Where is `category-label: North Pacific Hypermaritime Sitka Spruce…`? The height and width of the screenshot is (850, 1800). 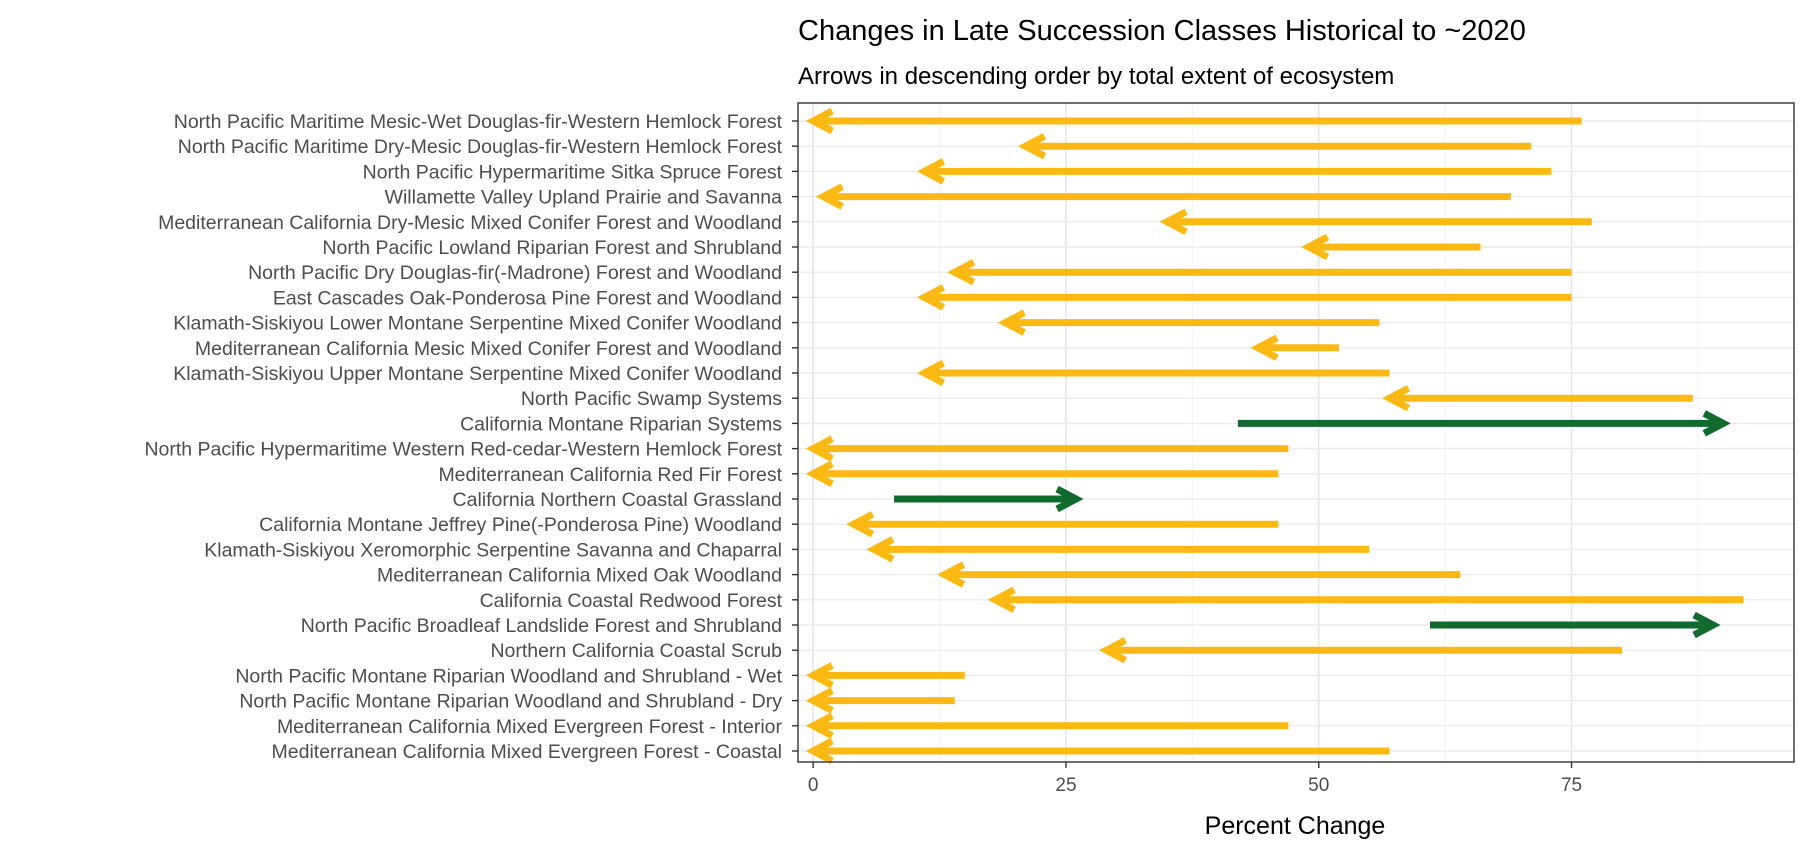
category-label: North Pacific Hypermaritime Sitka Spruce… is located at coordinates (573, 172).